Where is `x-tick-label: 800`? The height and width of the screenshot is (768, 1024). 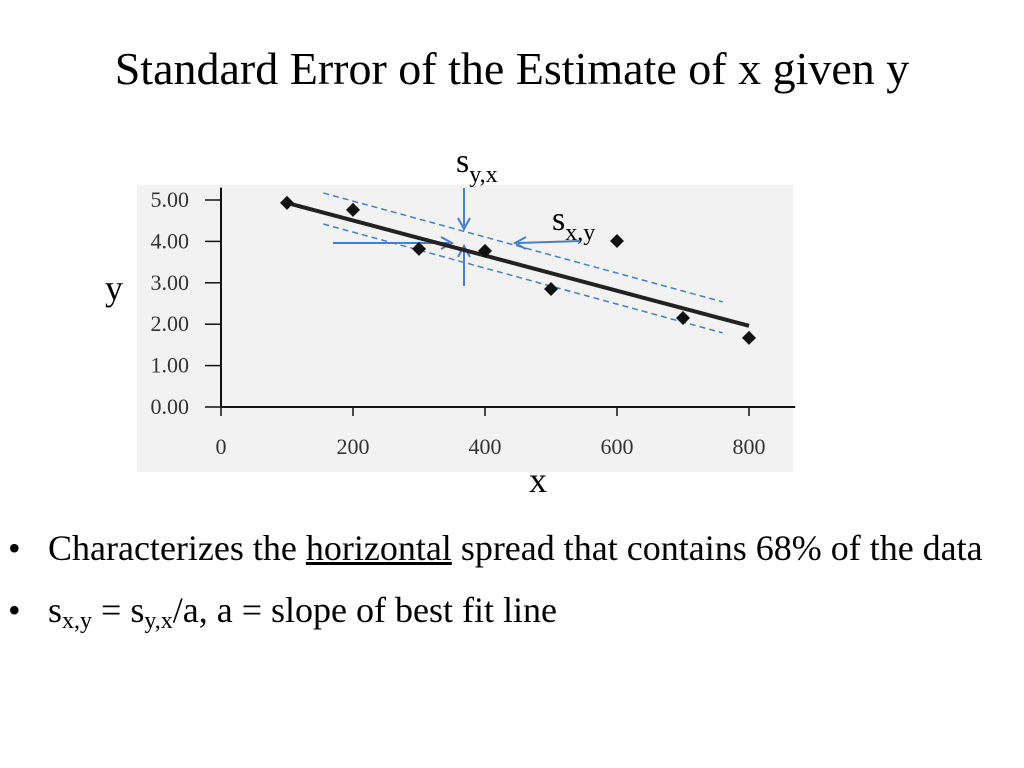 x-tick-label: 800 is located at coordinates (749, 446).